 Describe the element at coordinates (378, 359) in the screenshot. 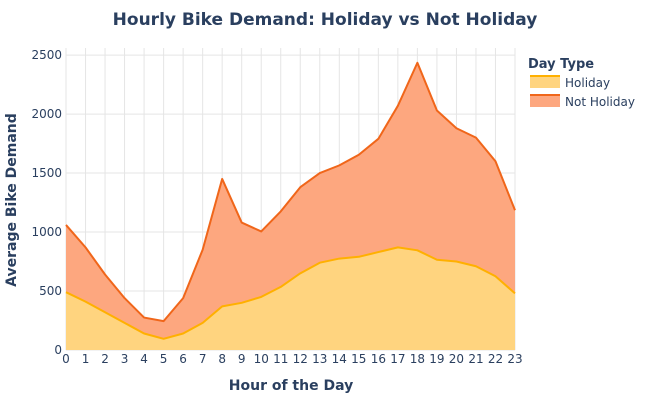

I see `x-tick-label: 16` at that location.